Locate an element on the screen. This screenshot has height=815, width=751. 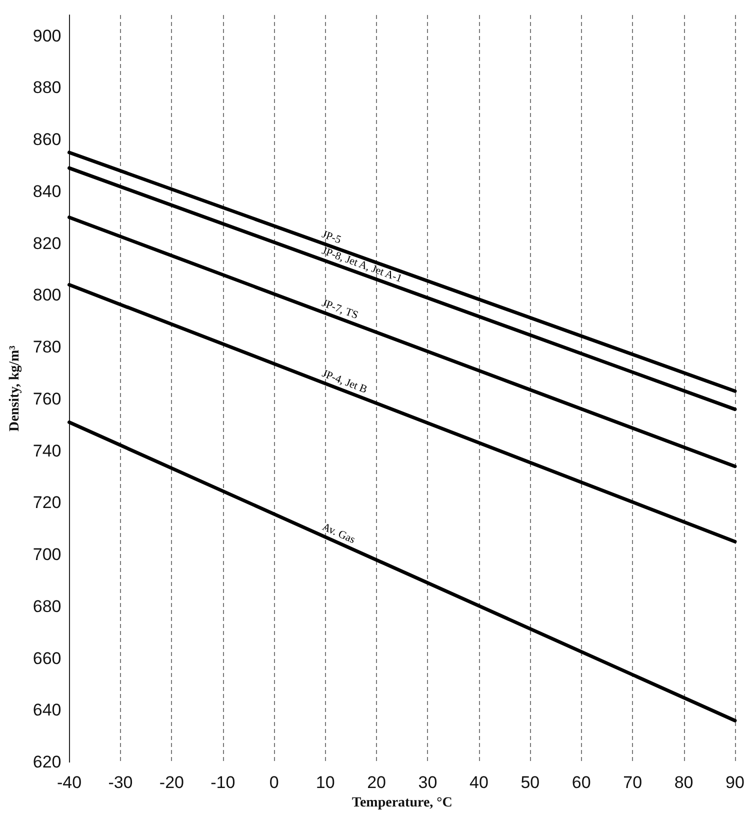
y-tick-label: 720 is located at coordinates (47, 502).